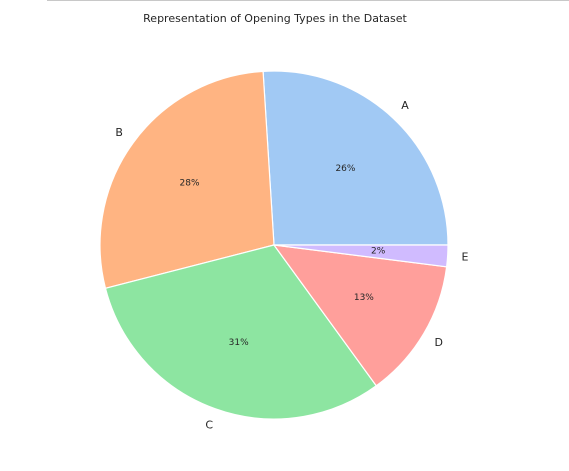 The image size is (569, 471). Describe the element at coordinates (364, 298) in the screenshot. I see `percent-label-d: 13%` at that location.